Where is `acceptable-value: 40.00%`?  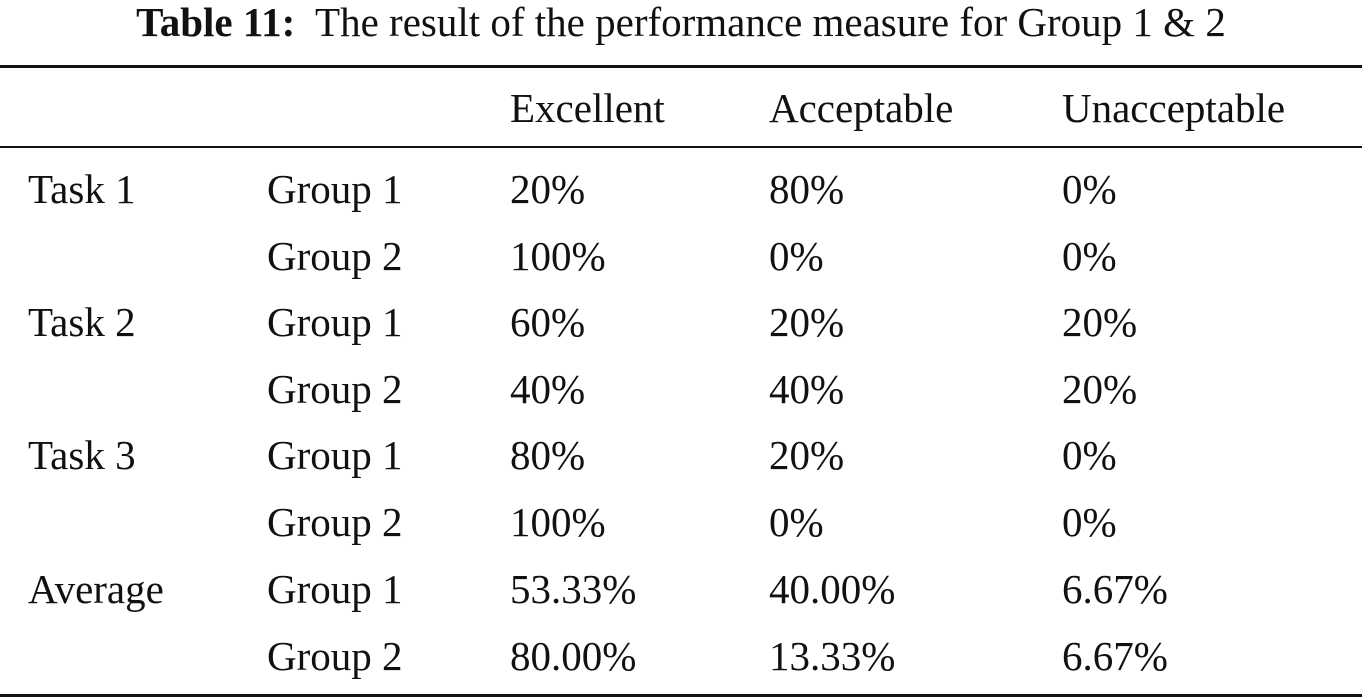 acceptable-value: 40.00% is located at coordinates (832, 589).